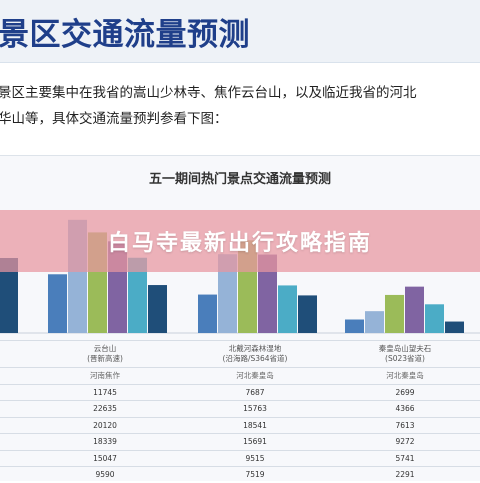 The image size is (480, 483). Describe the element at coordinates (405, 474) in the screenshot. I see `table-cell: 2291` at that location.